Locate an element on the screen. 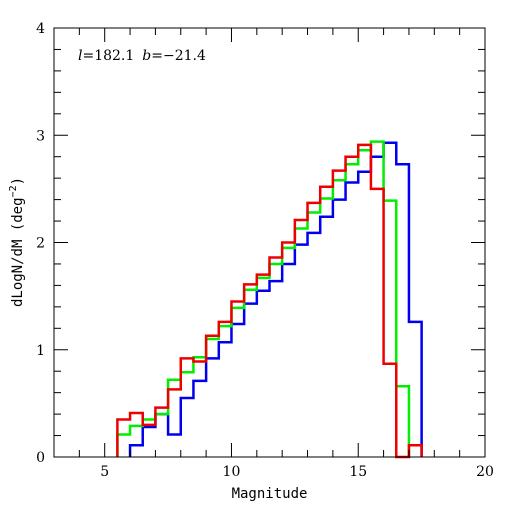 This screenshot has width=512, height=512. y-axis-title: dLogN/dM (deg−2) is located at coordinates (17, 242).